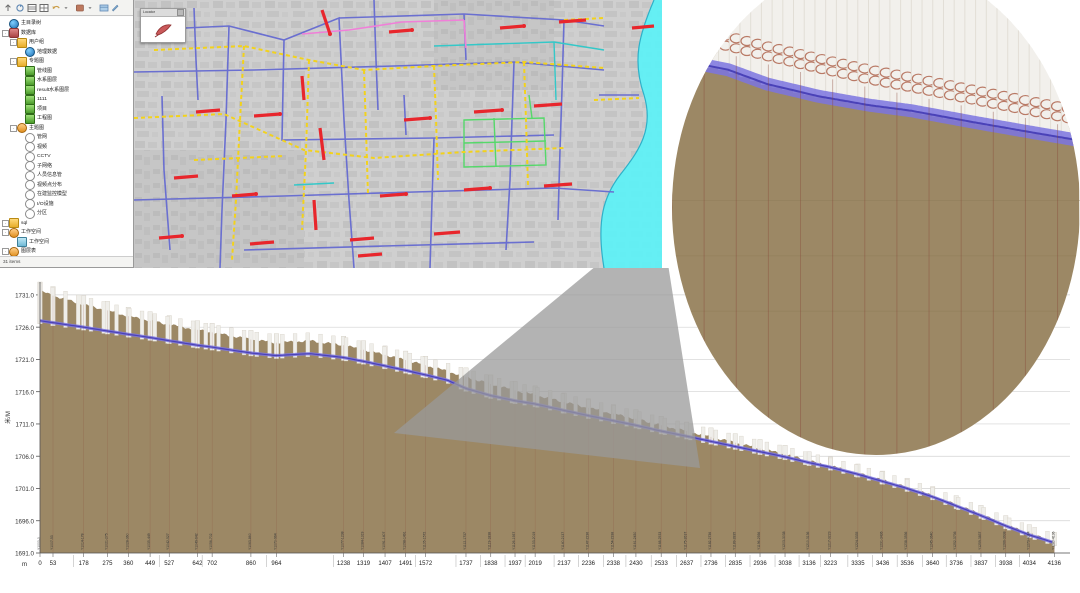  What do you see at coordinates (67, 23) in the screenshot?
I see `tree-root-node: 主目录树` at bounding box center [67, 23].